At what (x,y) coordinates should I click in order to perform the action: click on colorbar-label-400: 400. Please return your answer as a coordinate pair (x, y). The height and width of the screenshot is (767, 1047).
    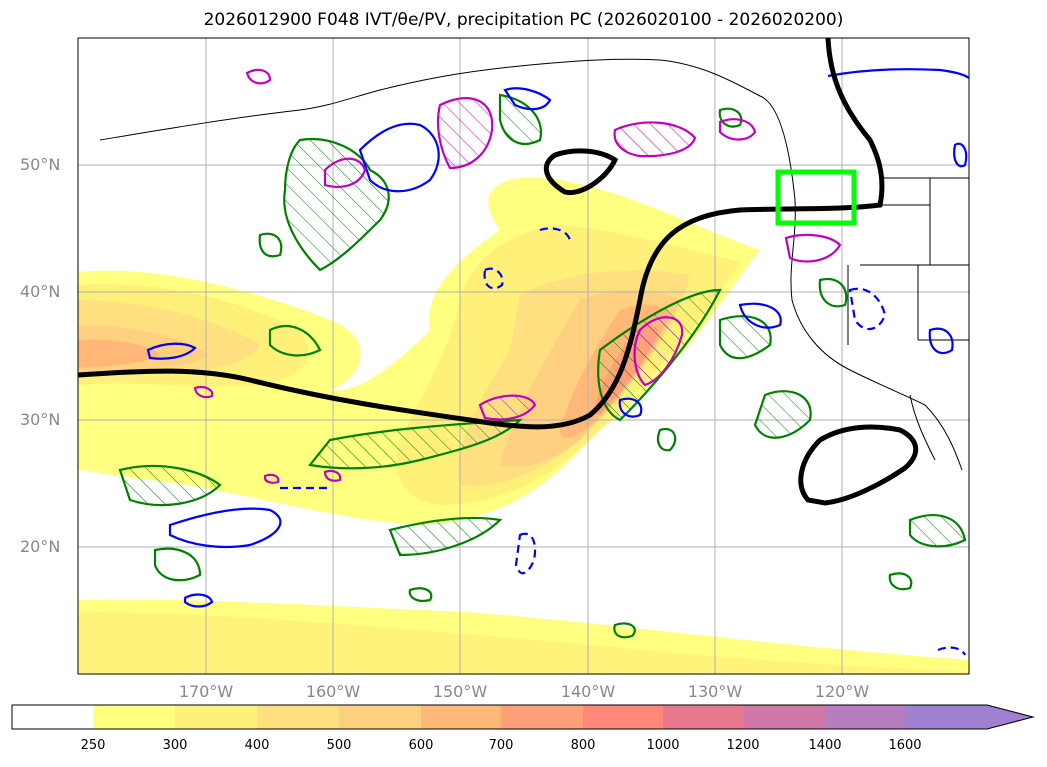
    Looking at the image, I should click on (257, 745).